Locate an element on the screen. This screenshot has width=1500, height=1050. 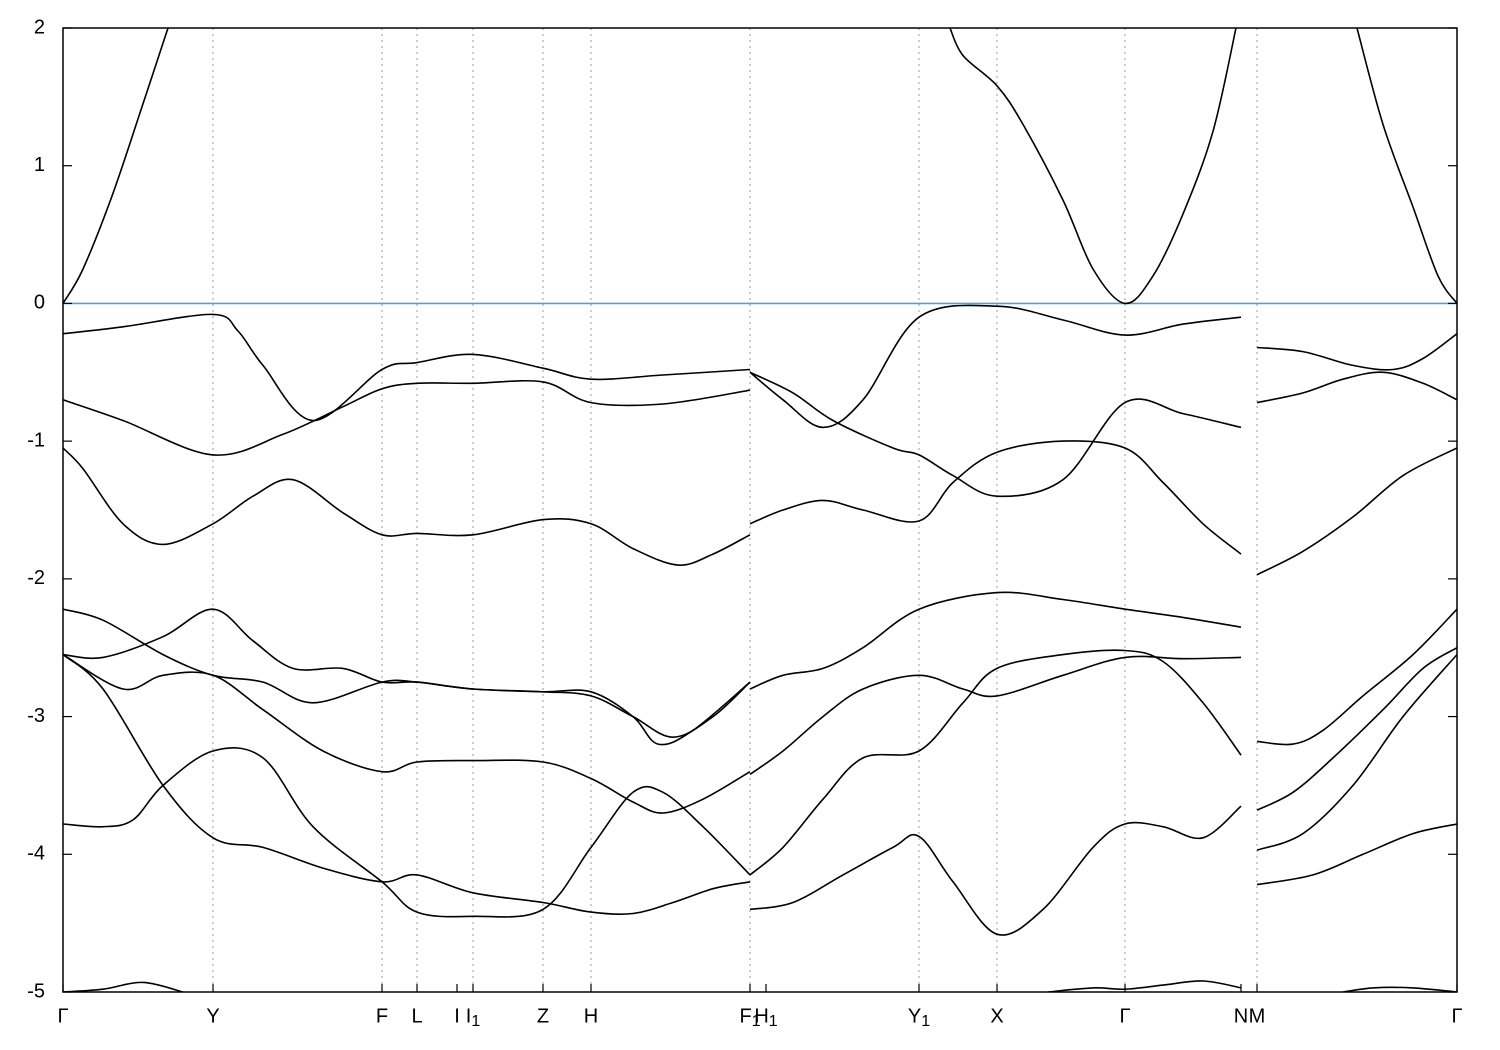
kpoint-label-1: Y is located at coordinates (212, 1017).